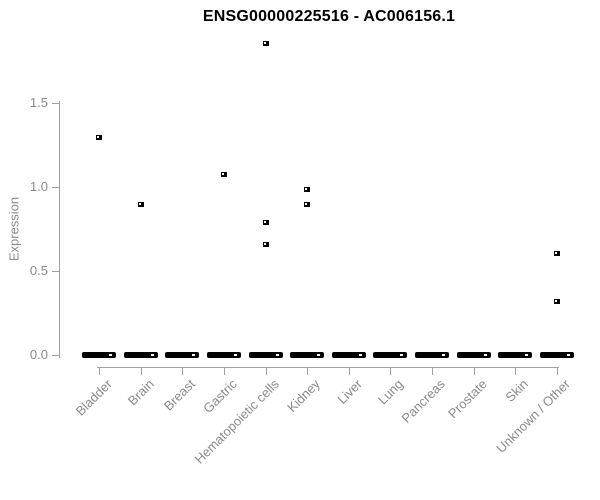 Image resolution: width=600 pixels, height=500 pixels. What do you see at coordinates (14, 229) in the screenshot?
I see `y-axis-label: Expression` at bounding box center [14, 229].